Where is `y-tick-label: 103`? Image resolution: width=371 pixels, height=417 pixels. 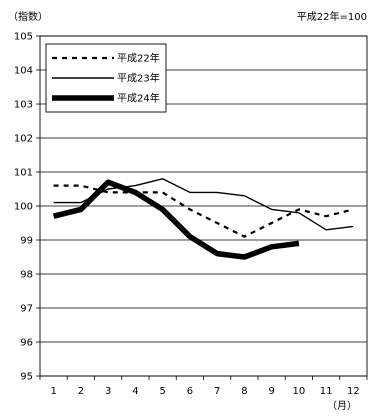
y-tick-label: 103 is located at coordinates (23, 105).